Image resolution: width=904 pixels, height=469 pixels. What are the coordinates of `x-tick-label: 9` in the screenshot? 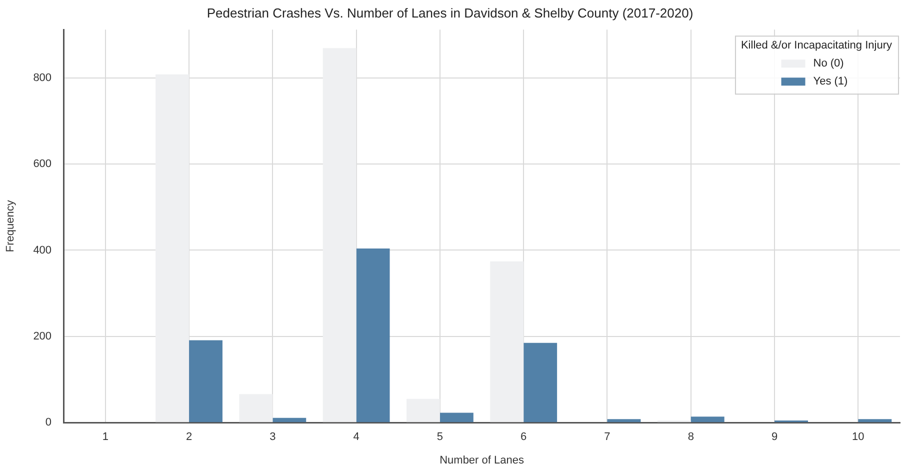 It's located at (774, 437).